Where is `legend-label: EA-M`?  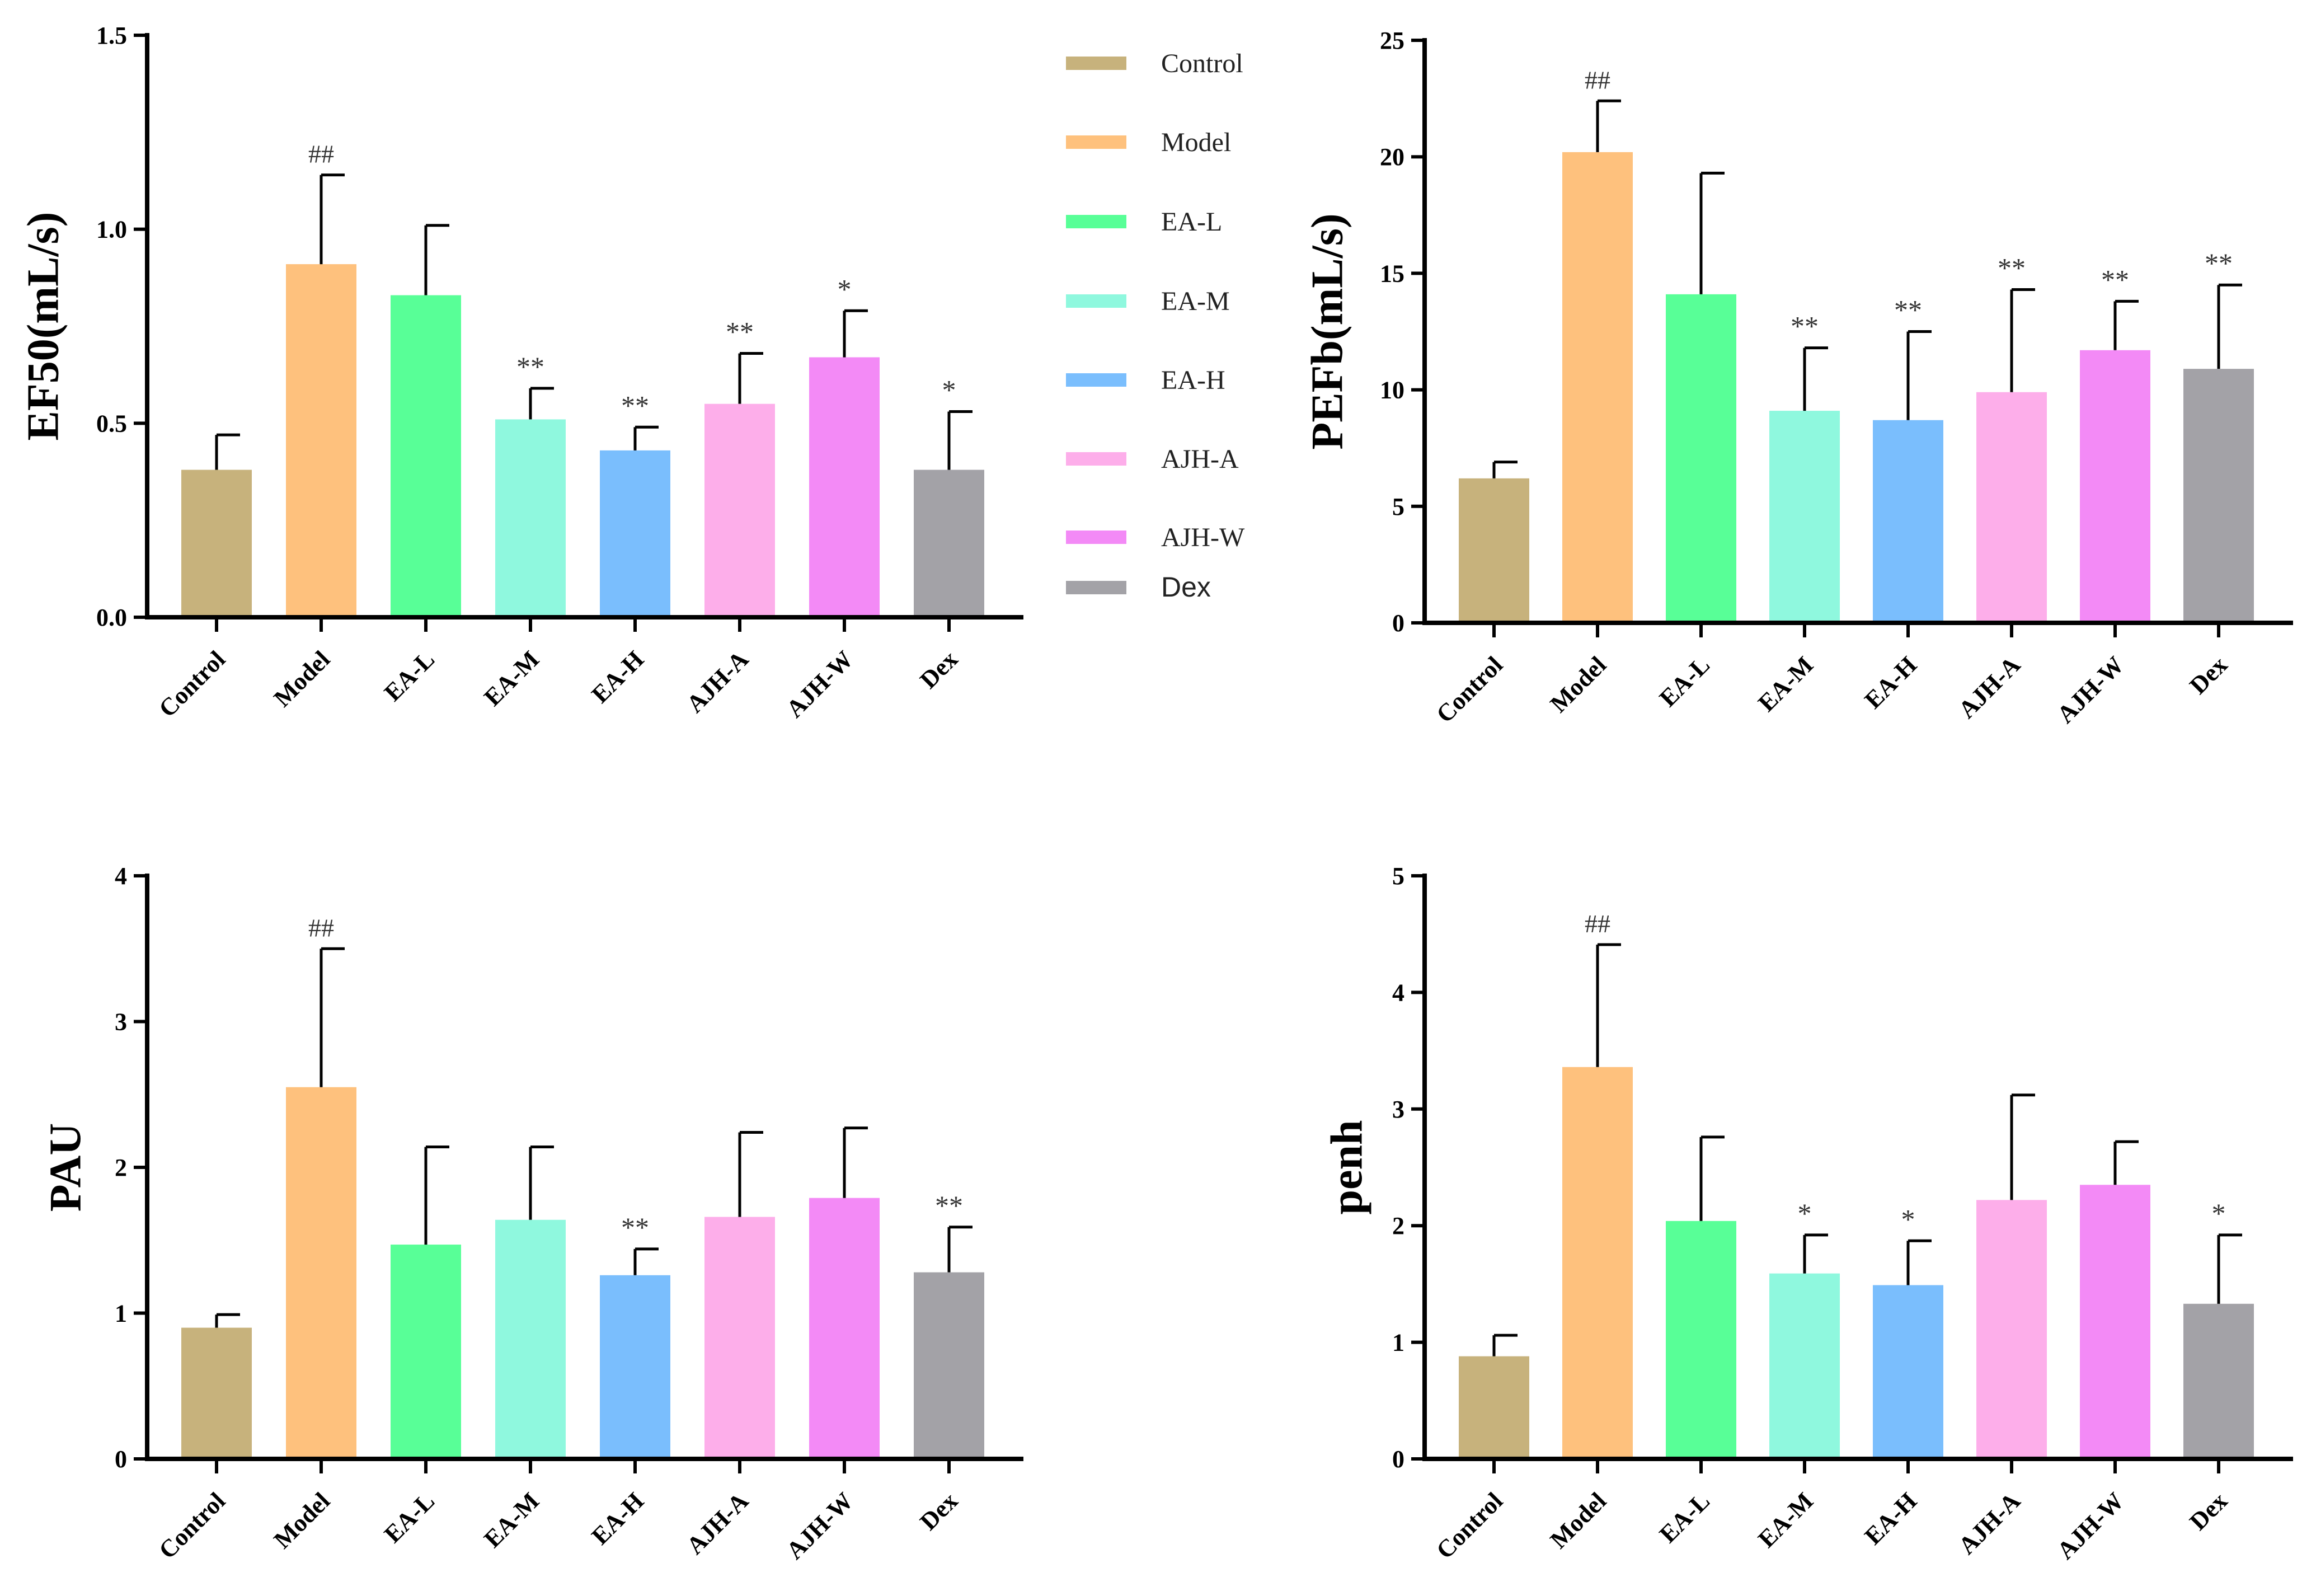
legend-label: EA-M is located at coordinates (1195, 301).